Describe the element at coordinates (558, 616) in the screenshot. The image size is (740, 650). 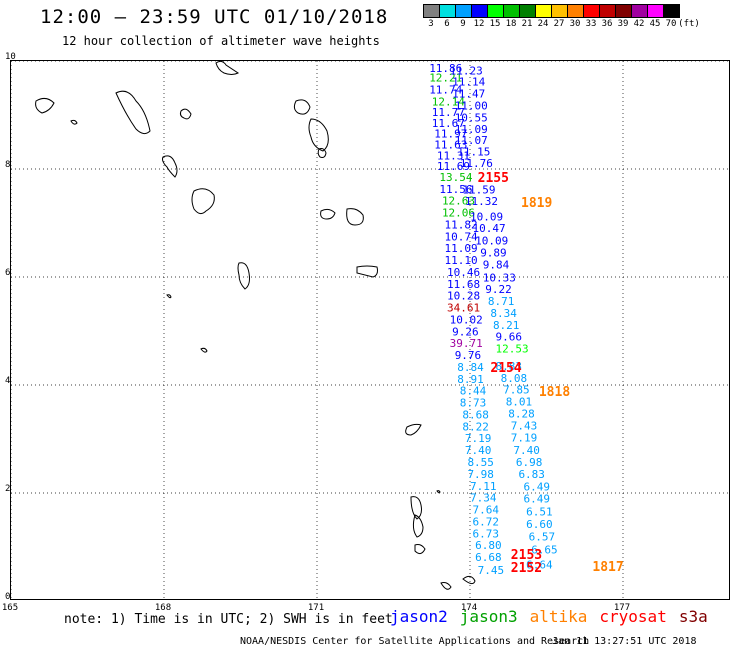
I see `satellite-name: altika` at that location.